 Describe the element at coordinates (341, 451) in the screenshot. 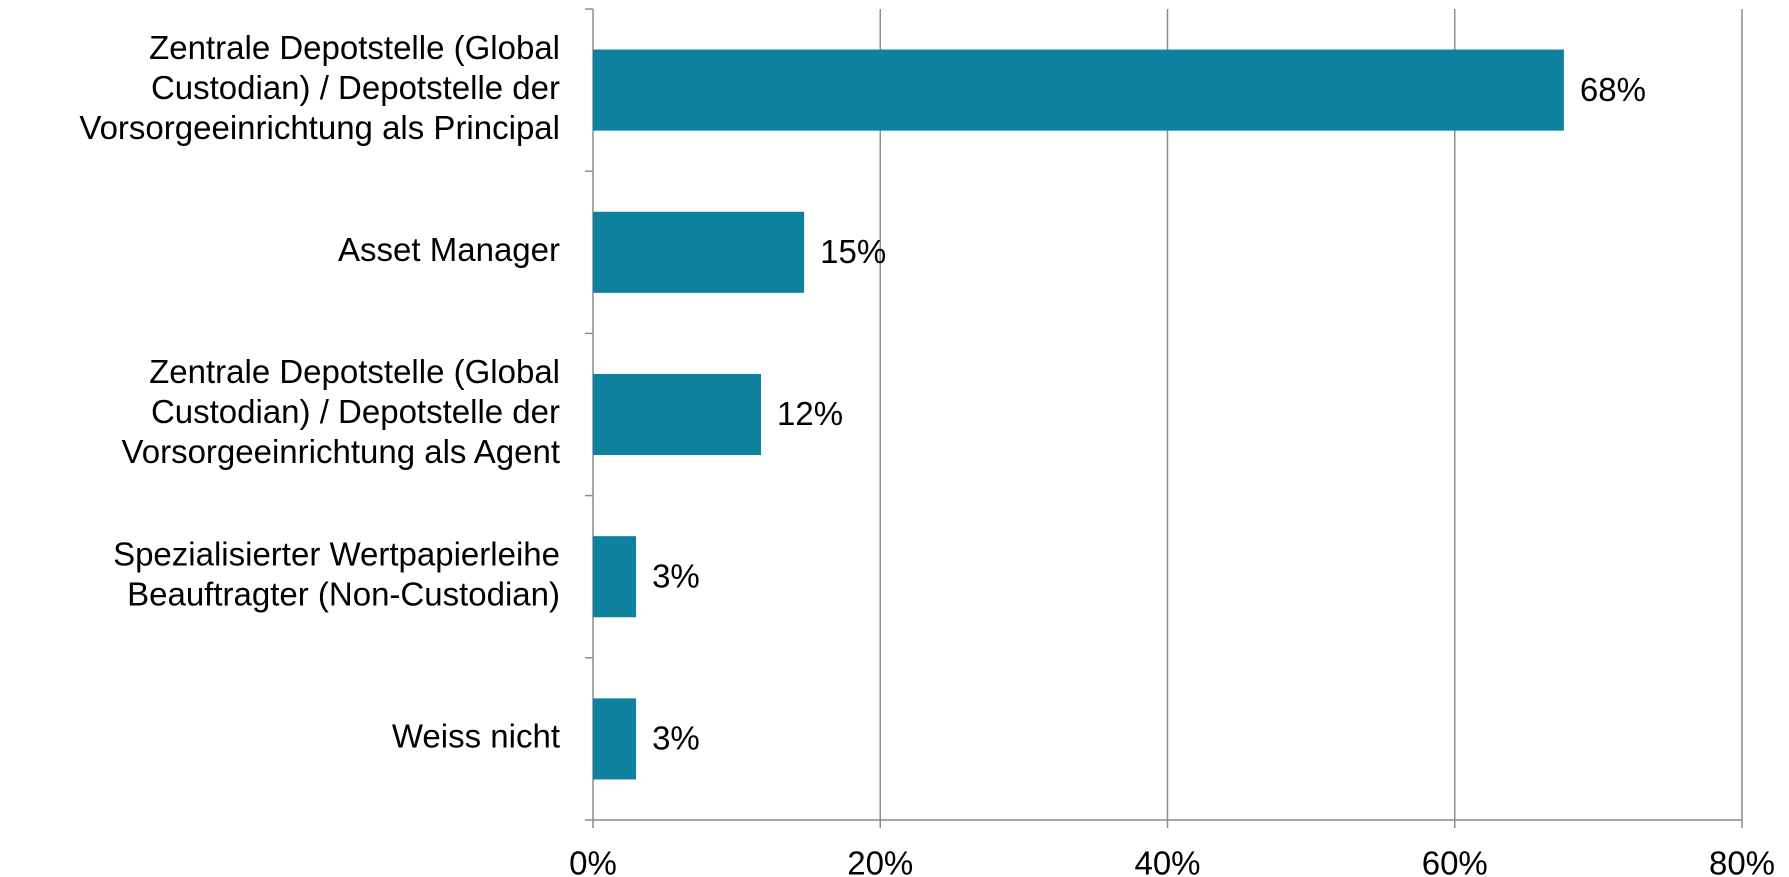

I see `y-tick-label: Vorsorgeeinrichtung als Agent` at that location.